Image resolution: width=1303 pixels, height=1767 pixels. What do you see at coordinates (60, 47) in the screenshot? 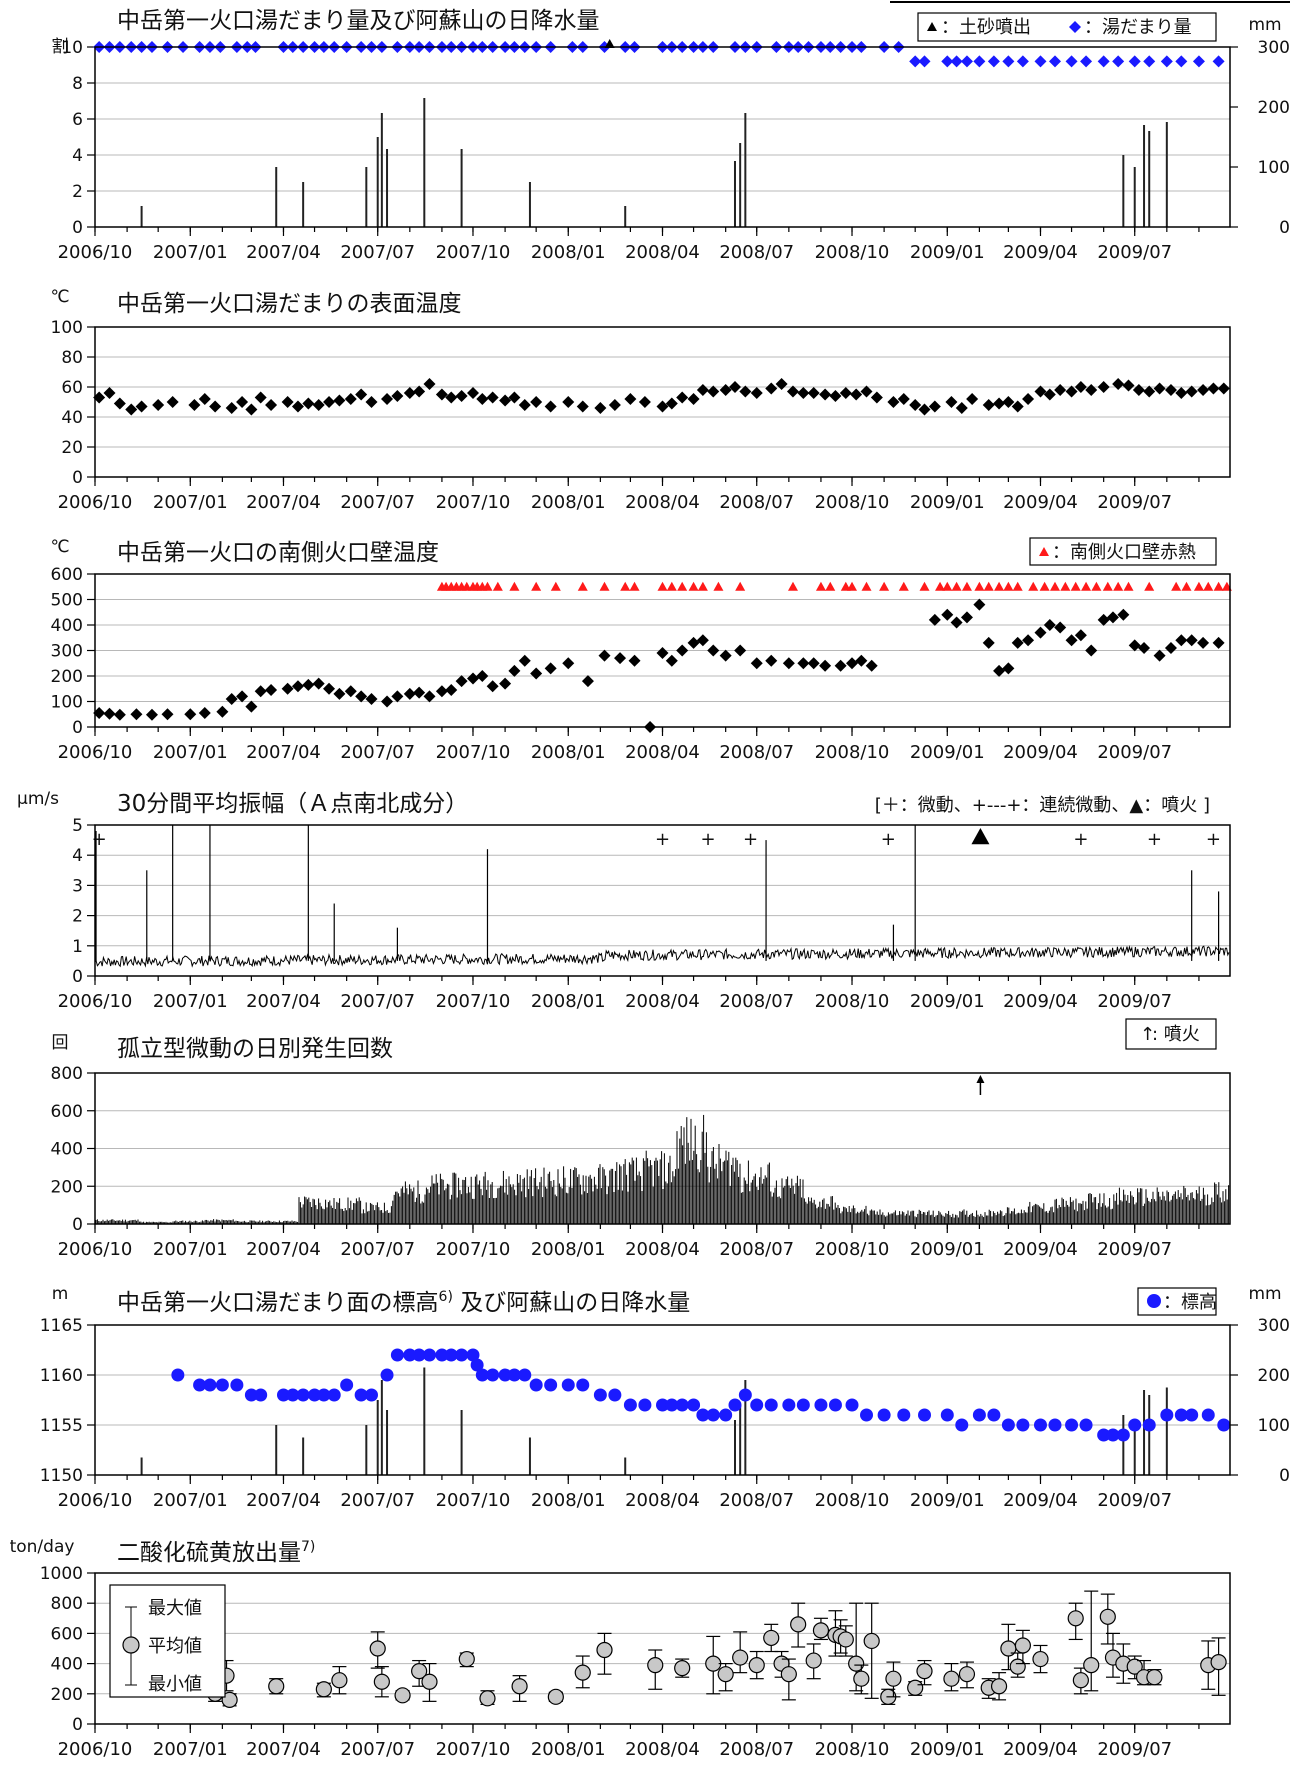
I see `left-unit: 割` at bounding box center [60, 47].